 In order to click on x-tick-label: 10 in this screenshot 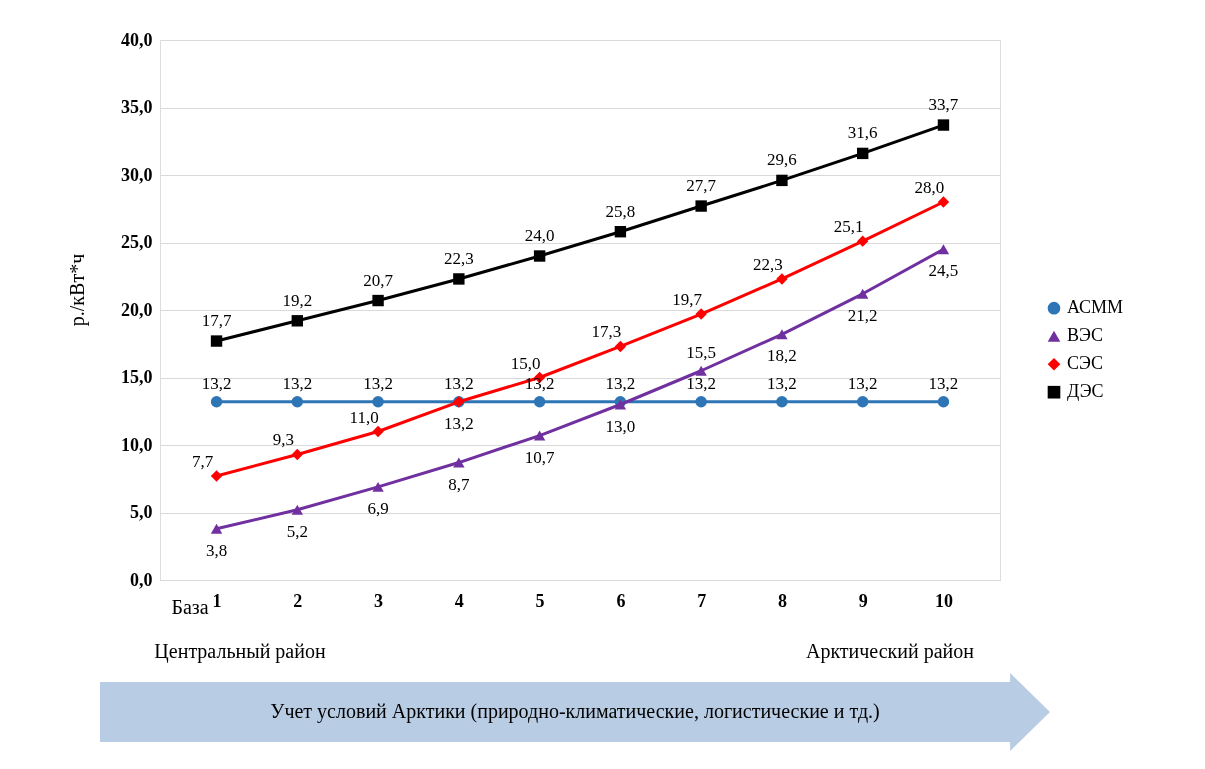, I will do `click(943, 600)`.